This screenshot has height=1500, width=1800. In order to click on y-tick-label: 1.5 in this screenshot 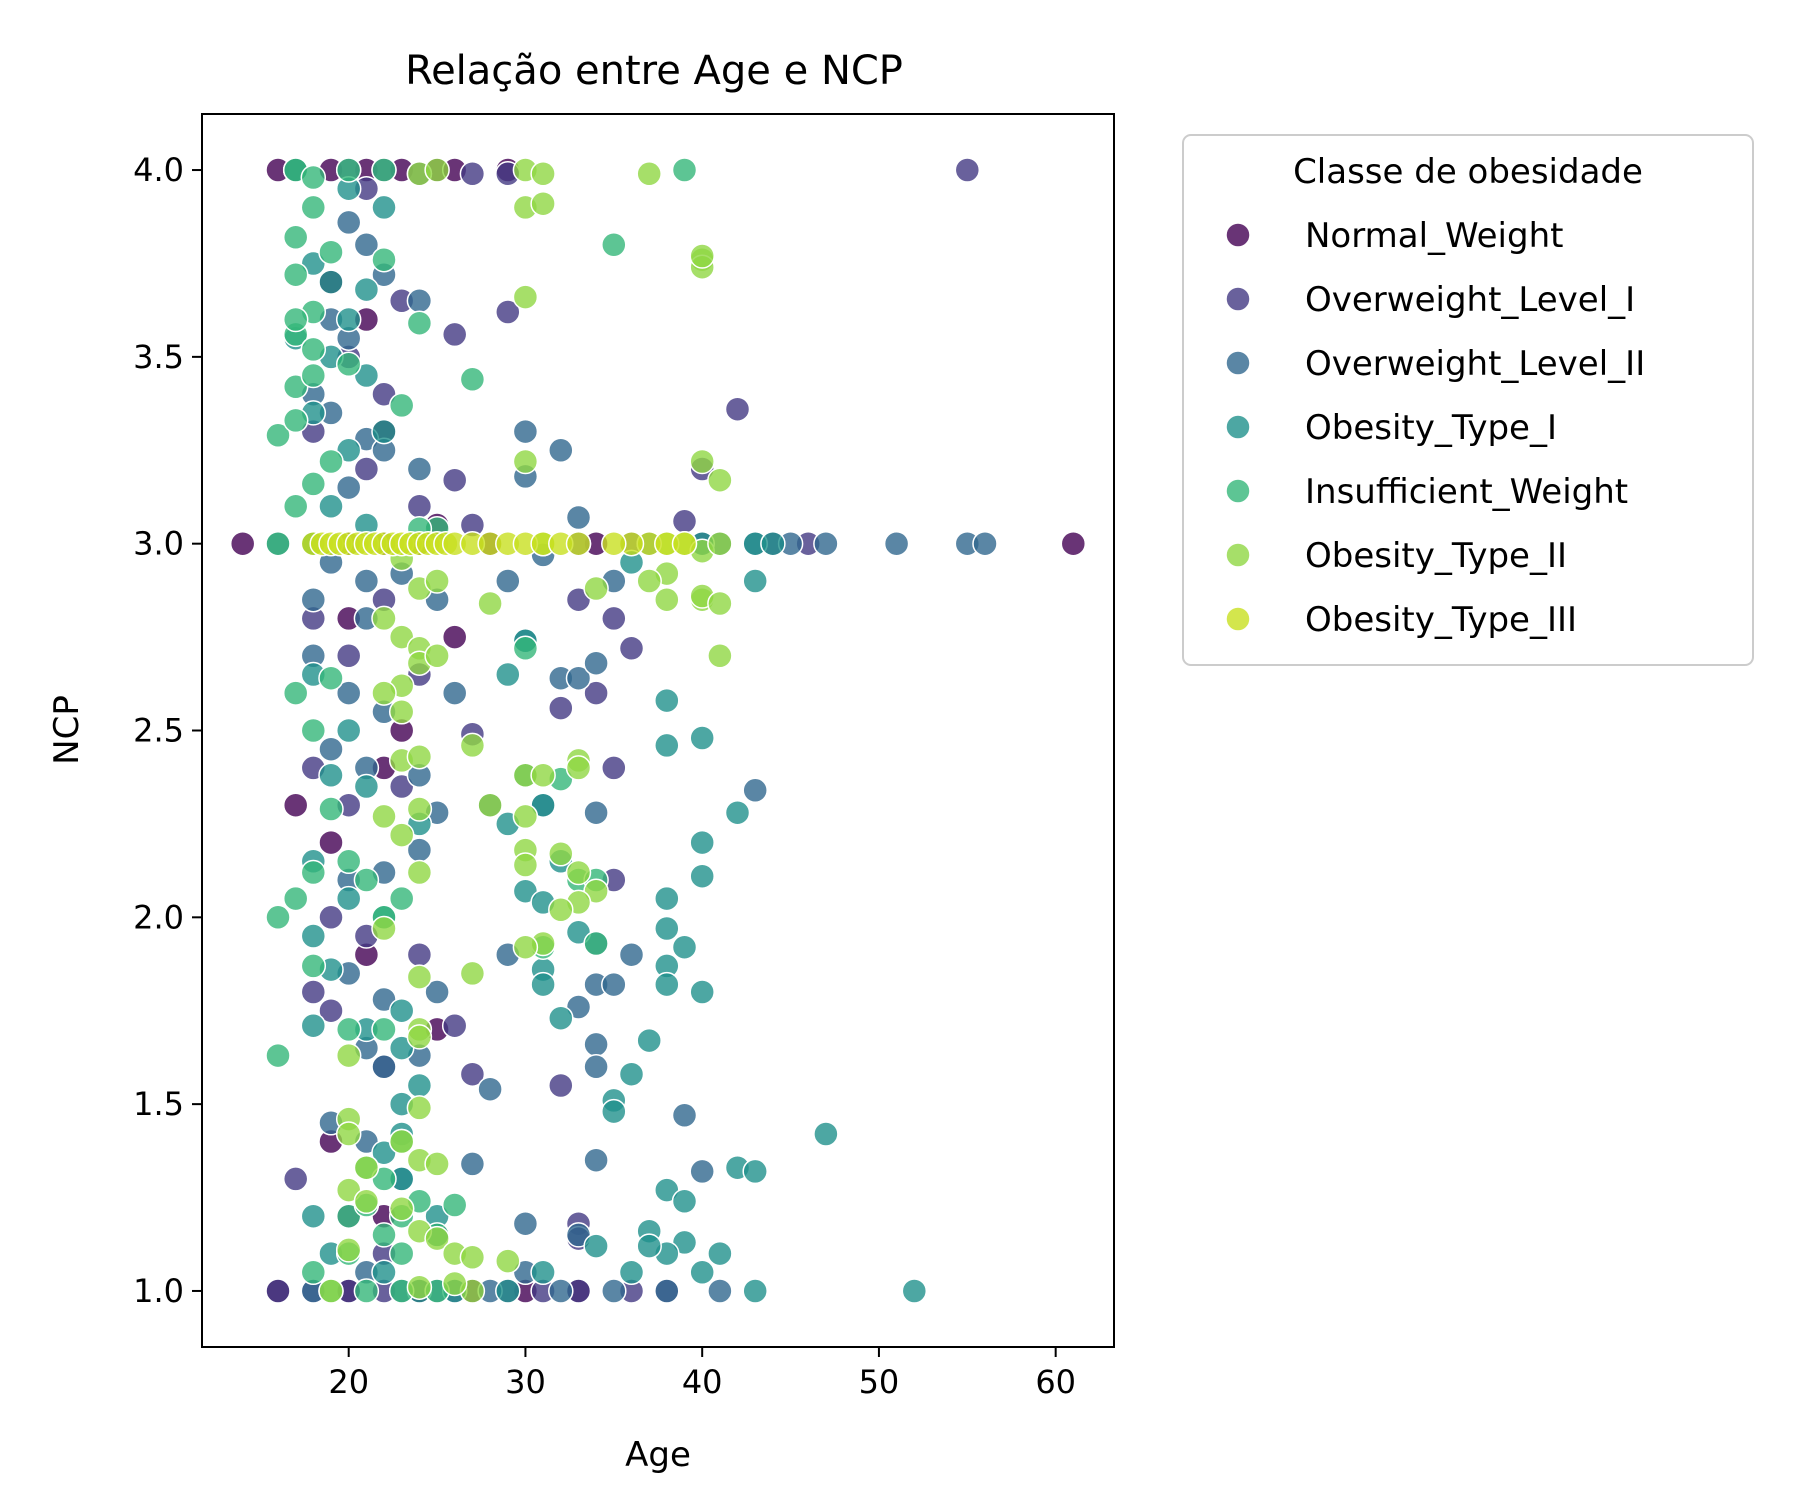, I will do `click(158, 1104)`.